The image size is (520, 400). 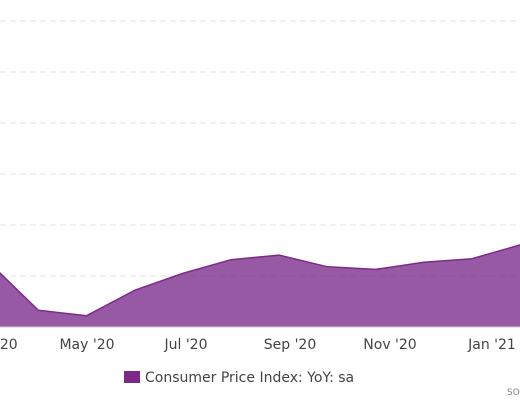 What do you see at coordinates (513, 393) in the screenshot?
I see `source-label: SO` at bounding box center [513, 393].